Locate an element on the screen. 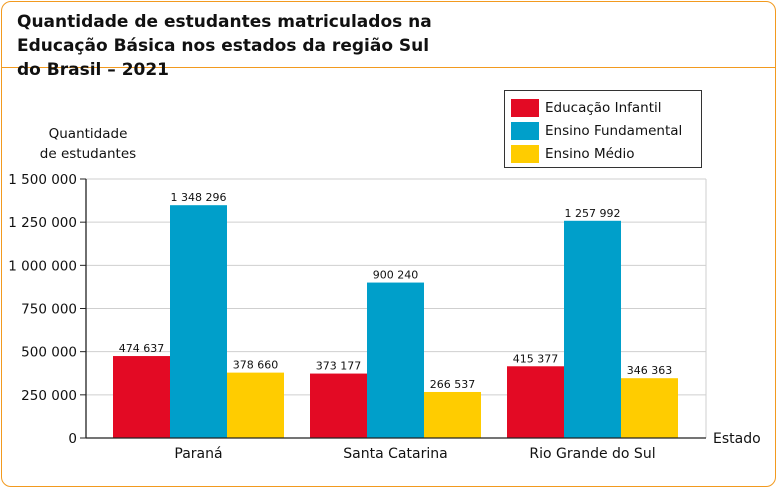  legend-label-infantil: Educação Infantil is located at coordinates (603, 107).